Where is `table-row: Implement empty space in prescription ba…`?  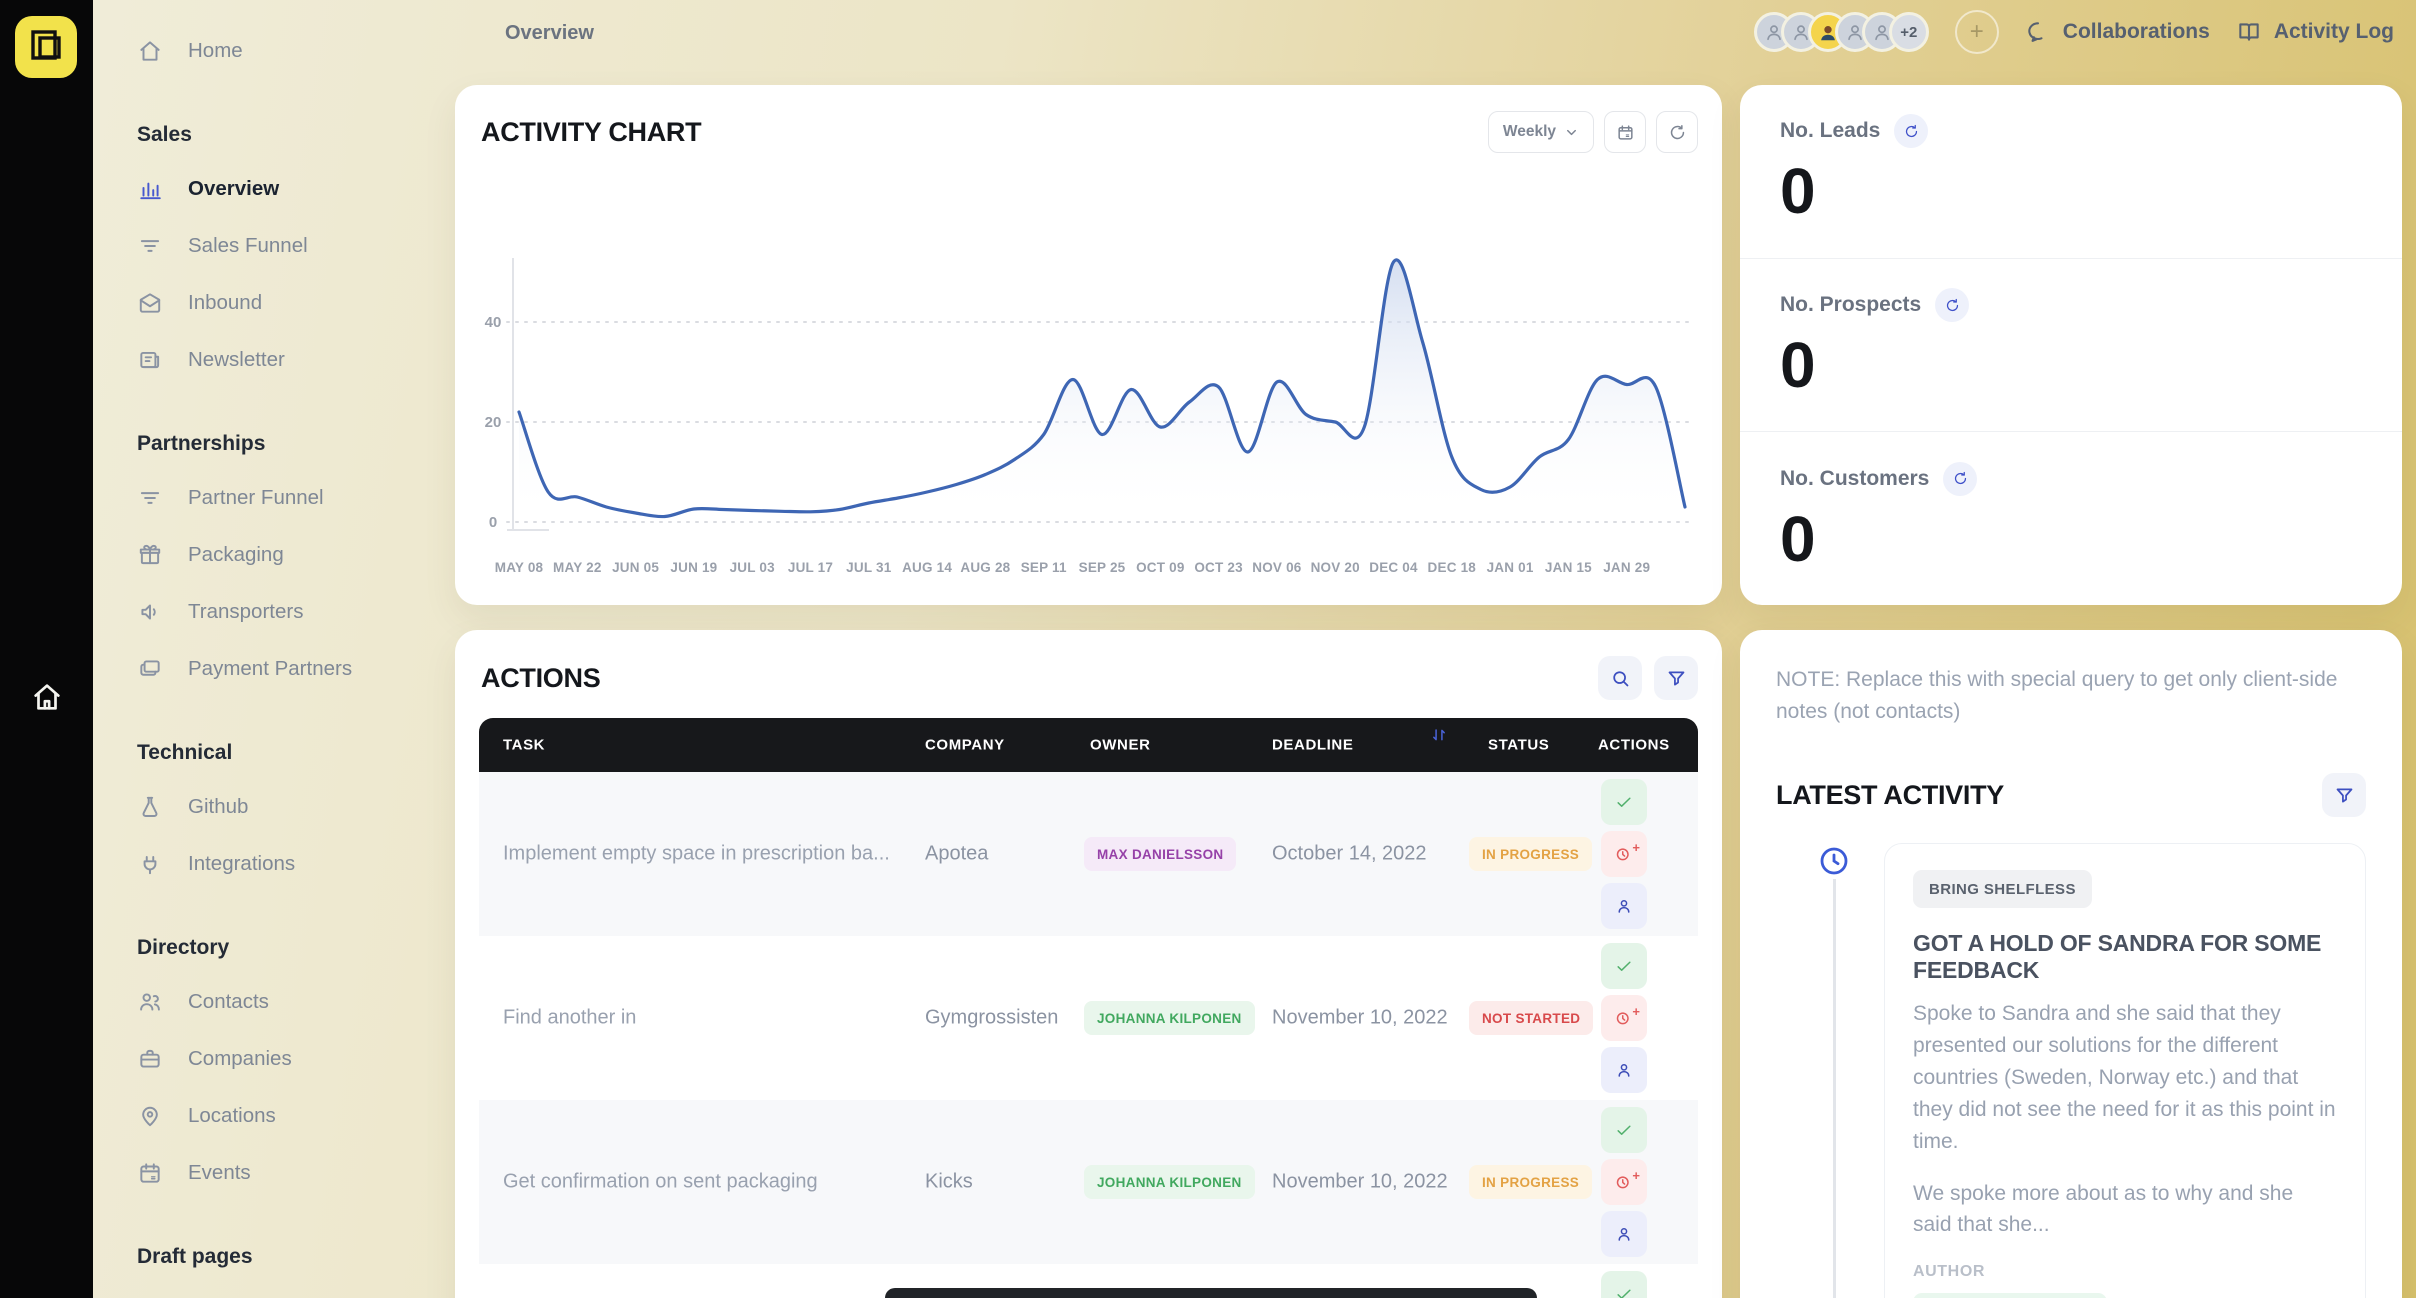 table-row: Implement empty space in prescription ba… is located at coordinates (1088, 854).